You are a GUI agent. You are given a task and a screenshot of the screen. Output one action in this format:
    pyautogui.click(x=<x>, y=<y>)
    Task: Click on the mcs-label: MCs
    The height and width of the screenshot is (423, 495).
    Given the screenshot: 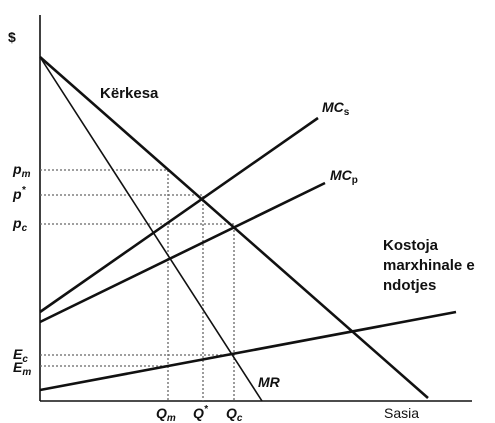 What is the action you would take?
    pyautogui.click(x=336, y=108)
    